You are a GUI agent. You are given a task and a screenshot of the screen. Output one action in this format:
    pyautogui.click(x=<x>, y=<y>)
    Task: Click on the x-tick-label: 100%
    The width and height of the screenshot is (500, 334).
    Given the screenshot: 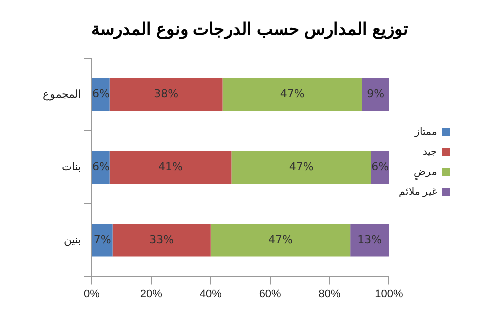 What is the action you would take?
    pyautogui.click(x=389, y=294)
    